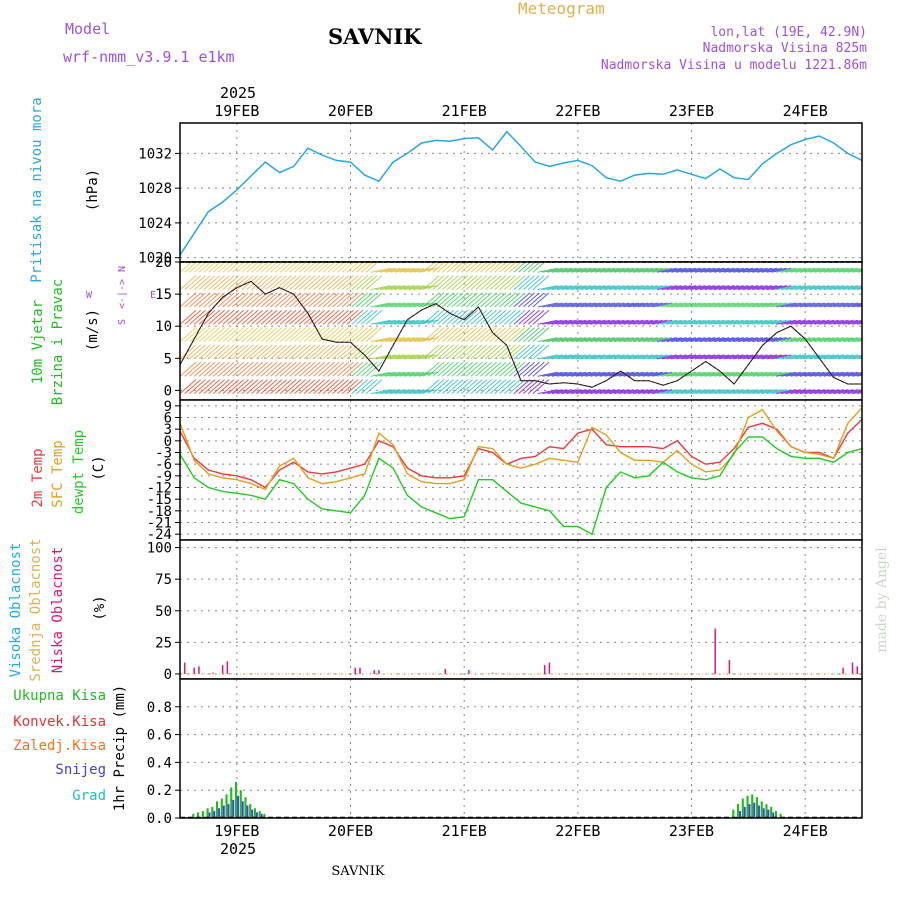  What do you see at coordinates (521, 453) in the screenshot?
I see `temp-2m-line` at bounding box center [521, 453].